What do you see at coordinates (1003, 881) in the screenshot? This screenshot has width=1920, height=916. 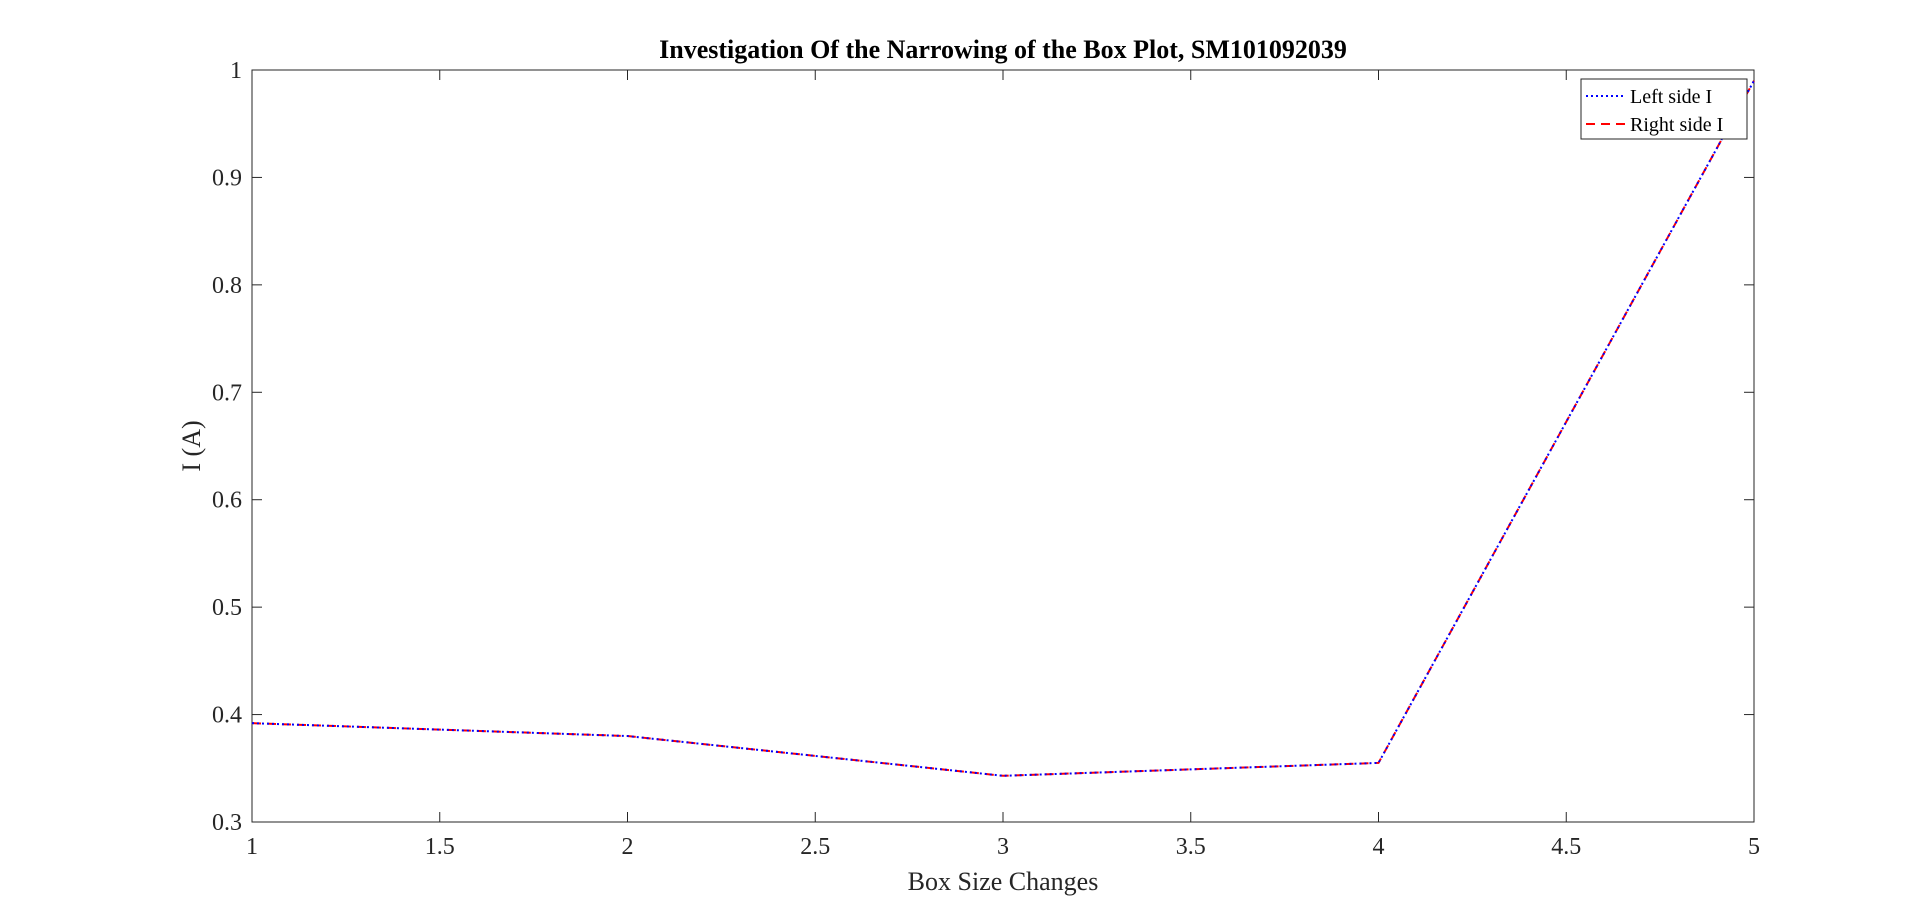 I see `x-axis-label: Box Size Changes` at bounding box center [1003, 881].